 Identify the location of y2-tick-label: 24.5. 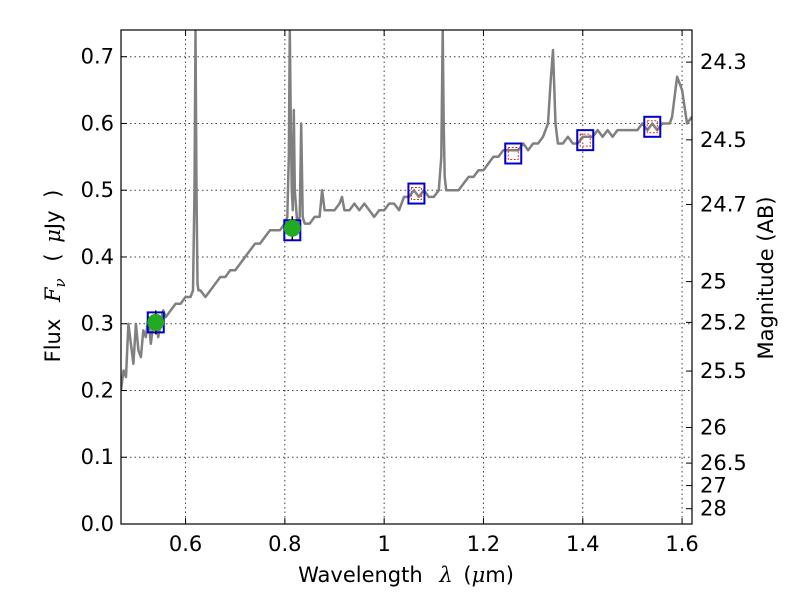
(723, 140).